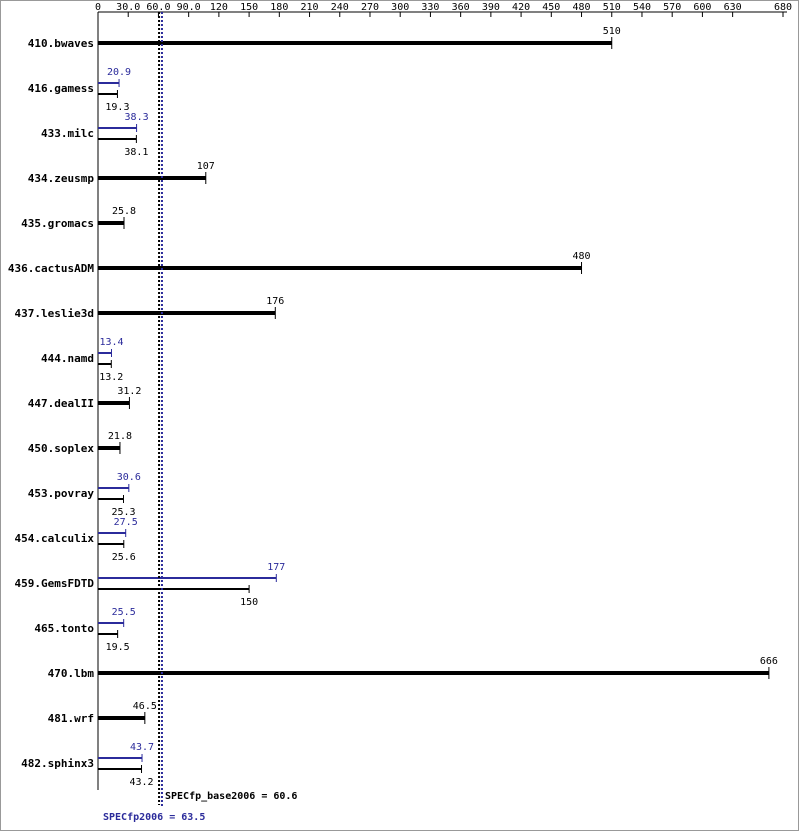 The image size is (799, 831). I want to click on value-label: 25.3, so click(123, 512).